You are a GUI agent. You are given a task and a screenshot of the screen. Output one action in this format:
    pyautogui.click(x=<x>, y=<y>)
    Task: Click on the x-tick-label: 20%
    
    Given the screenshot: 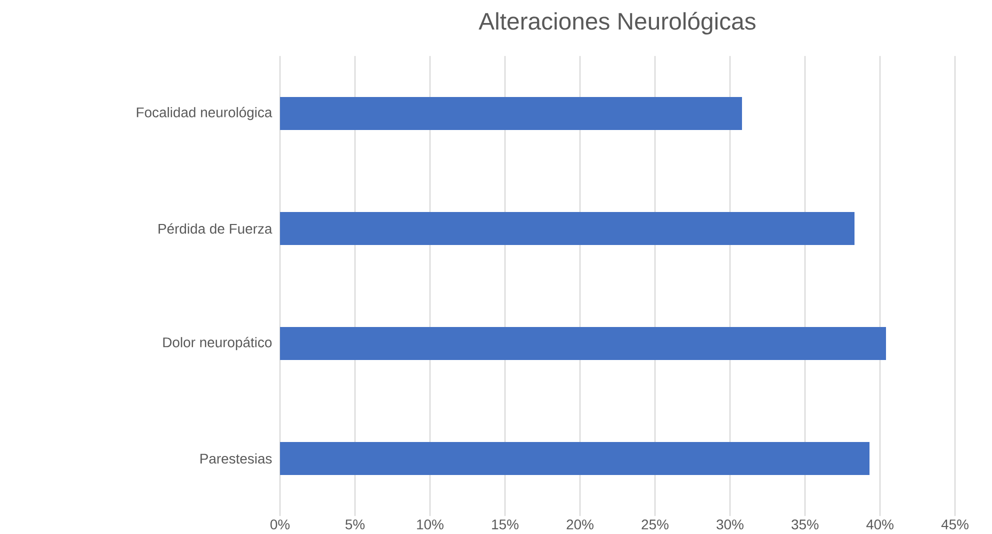 What is the action you would take?
    pyautogui.click(x=580, y=525)
    